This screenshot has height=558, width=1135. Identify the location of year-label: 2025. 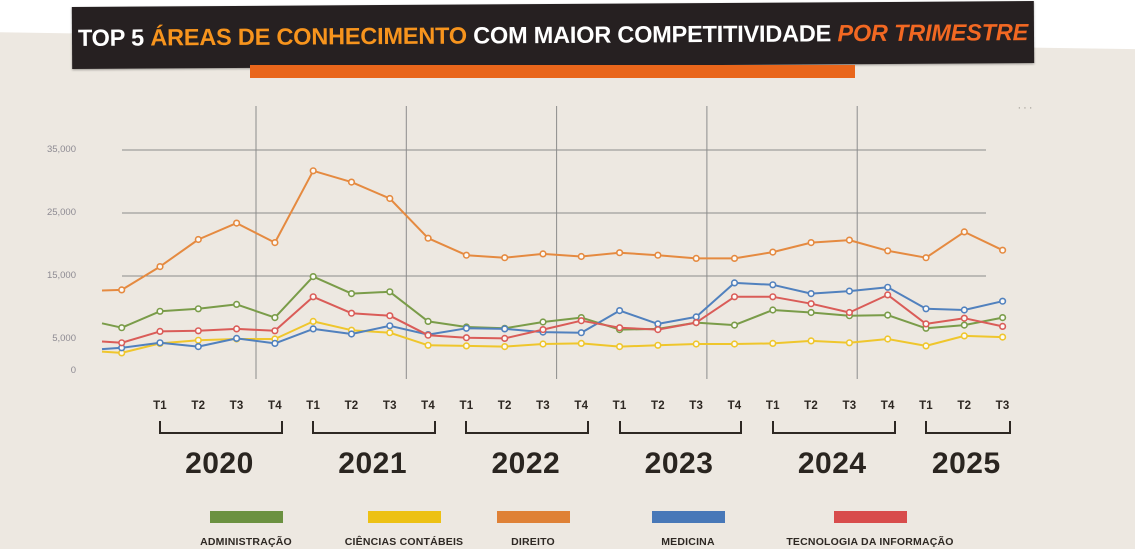
(966, 463).